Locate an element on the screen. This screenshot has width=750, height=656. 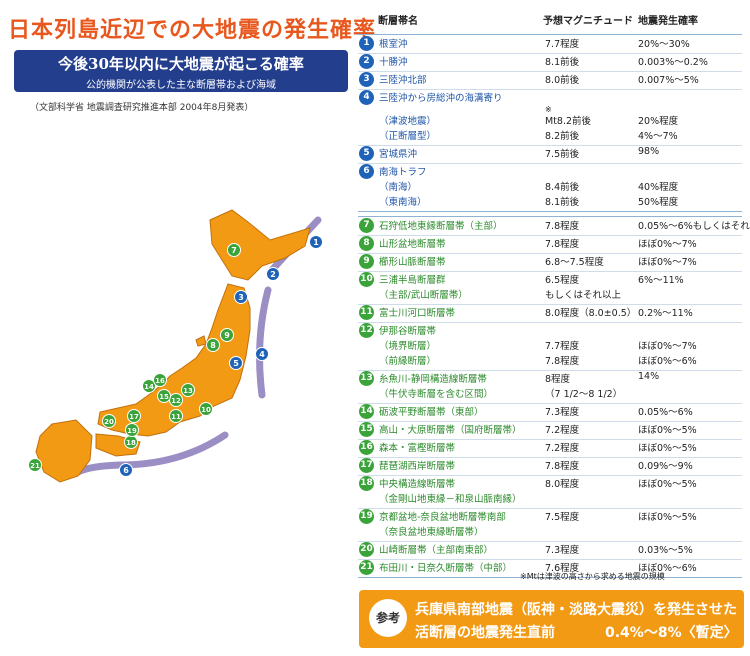
row-number-marker: 15 is located at coordinates (366, 429).